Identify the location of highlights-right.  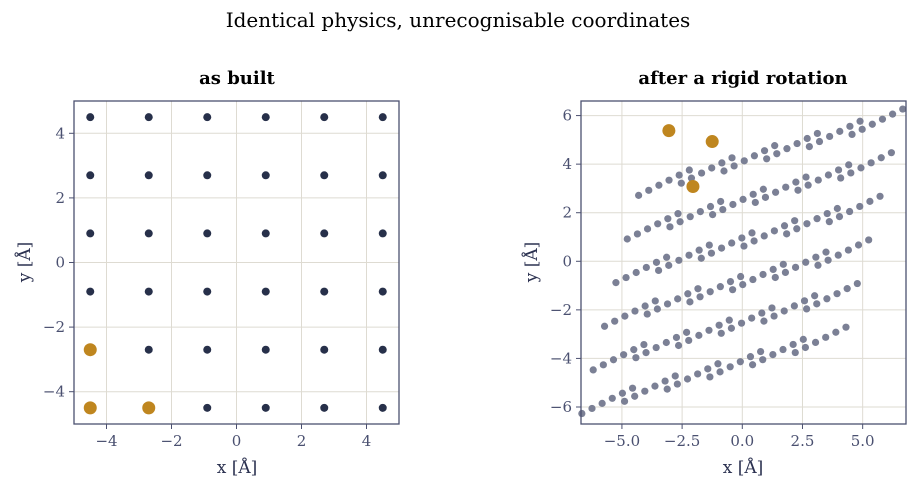
(690, 158).